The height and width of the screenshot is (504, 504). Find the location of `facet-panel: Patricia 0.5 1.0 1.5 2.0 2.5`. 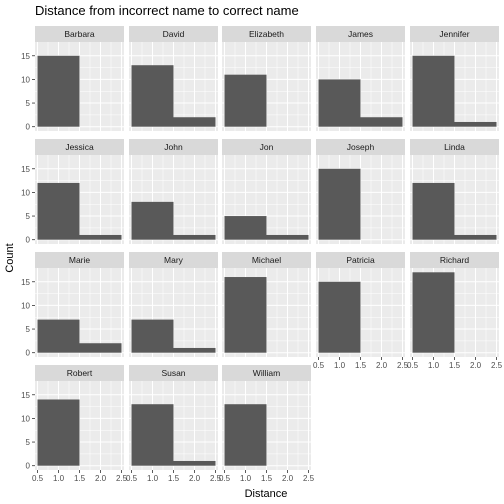

facet-panel: Patricia 0.5 1.0 1.5 2.0 2.5 is located at coordinates (361, 311).